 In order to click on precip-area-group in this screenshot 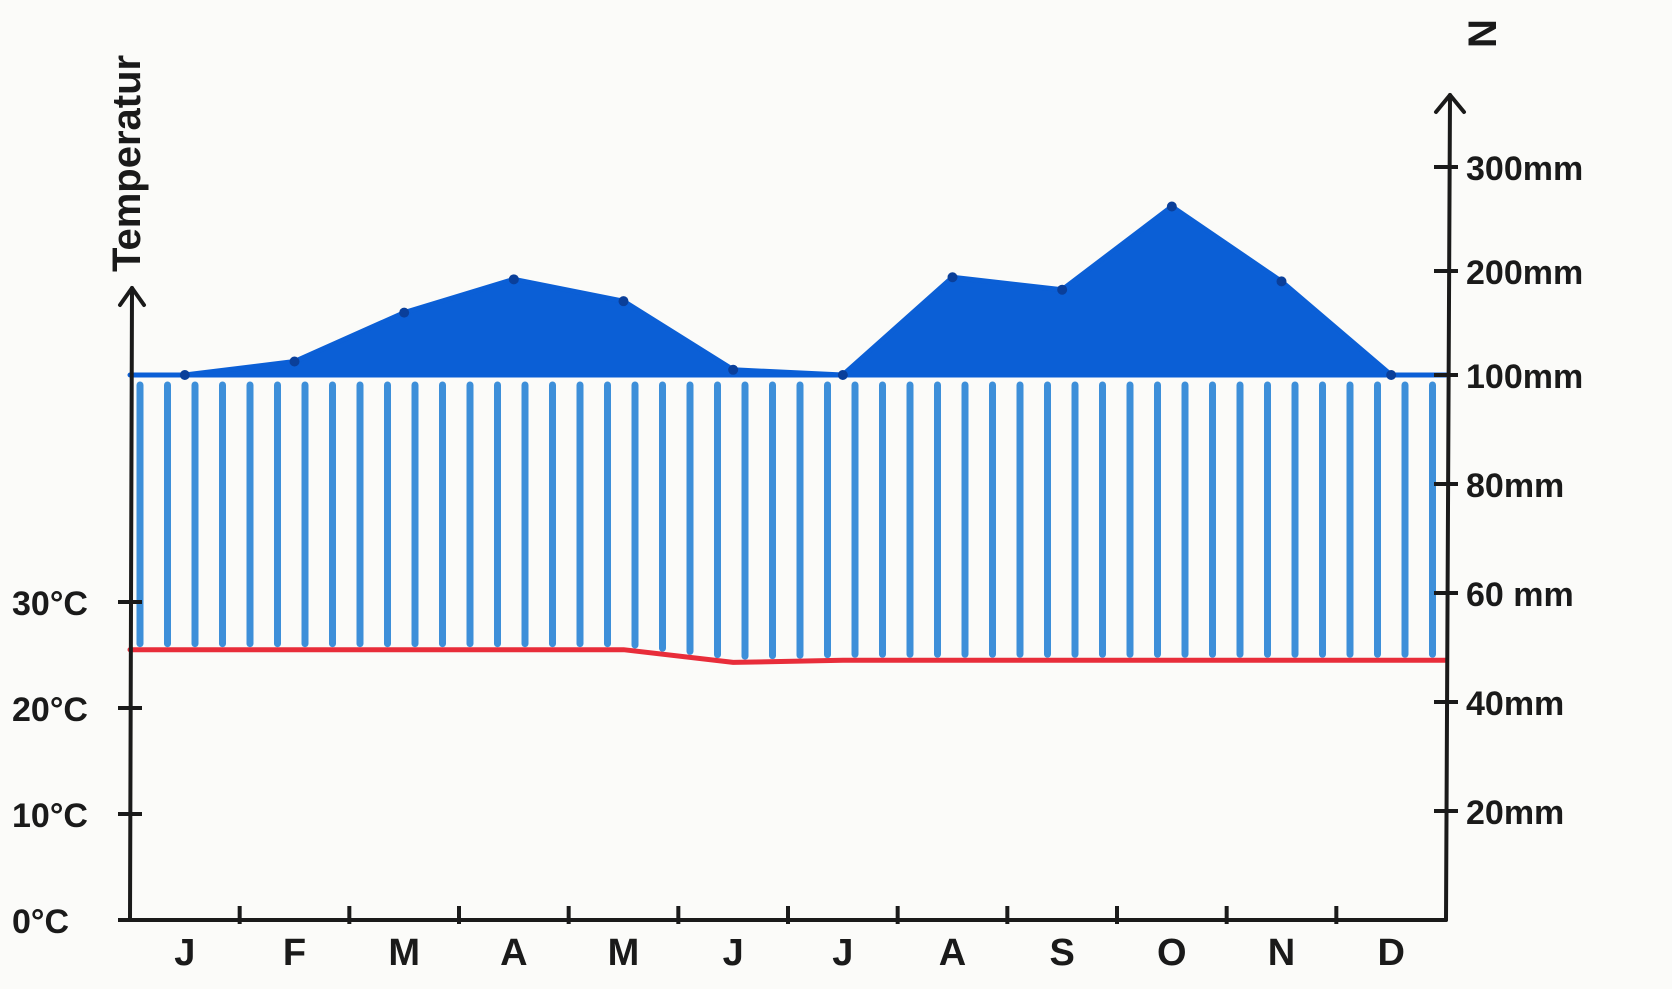, I will do `click(788, 290)`.